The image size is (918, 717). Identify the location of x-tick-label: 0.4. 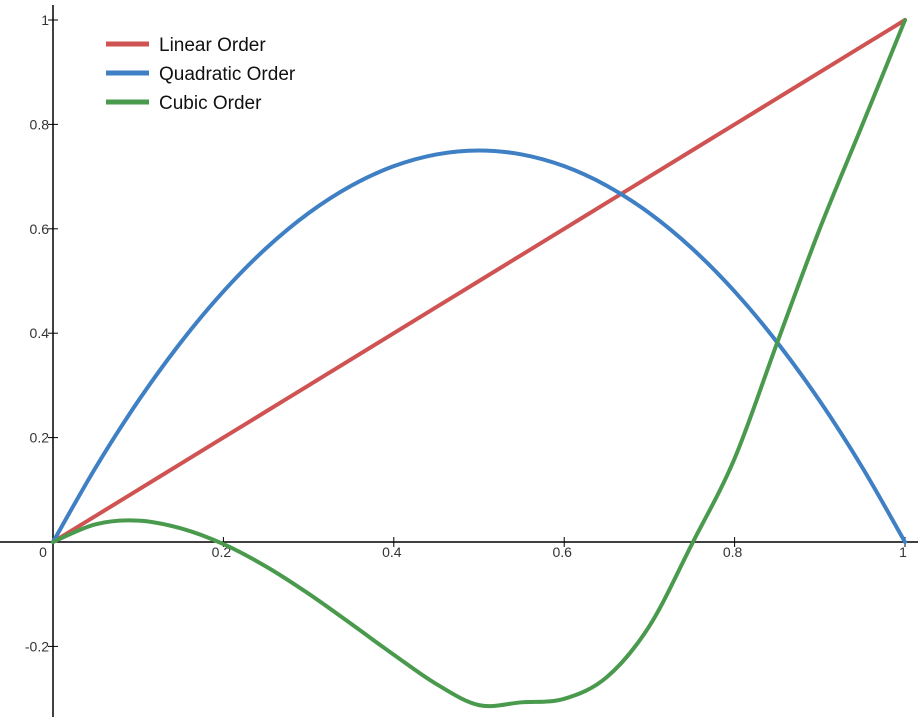
(392, 552).